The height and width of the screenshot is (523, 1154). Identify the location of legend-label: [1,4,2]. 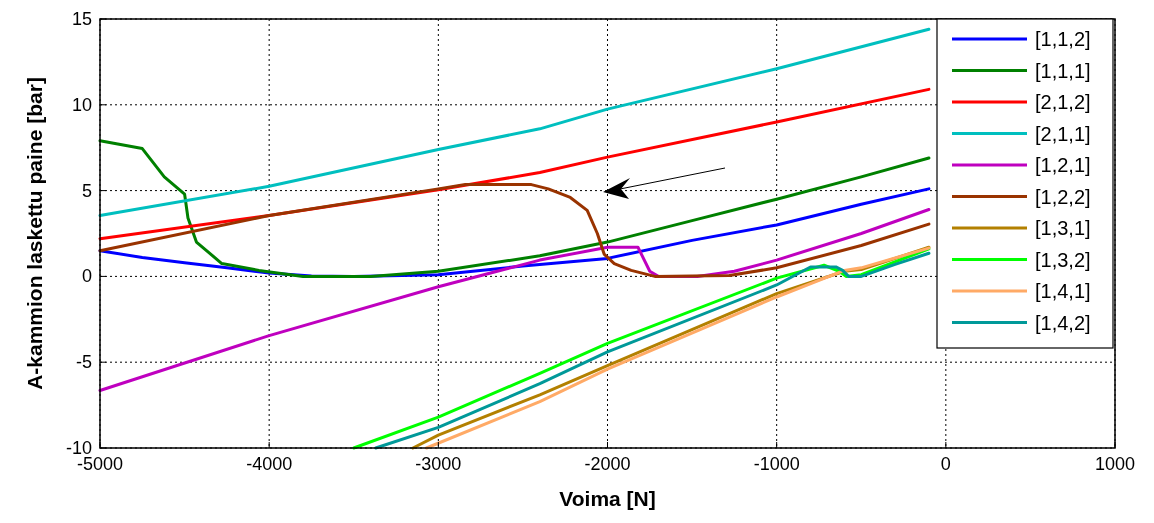
(1063, 322).